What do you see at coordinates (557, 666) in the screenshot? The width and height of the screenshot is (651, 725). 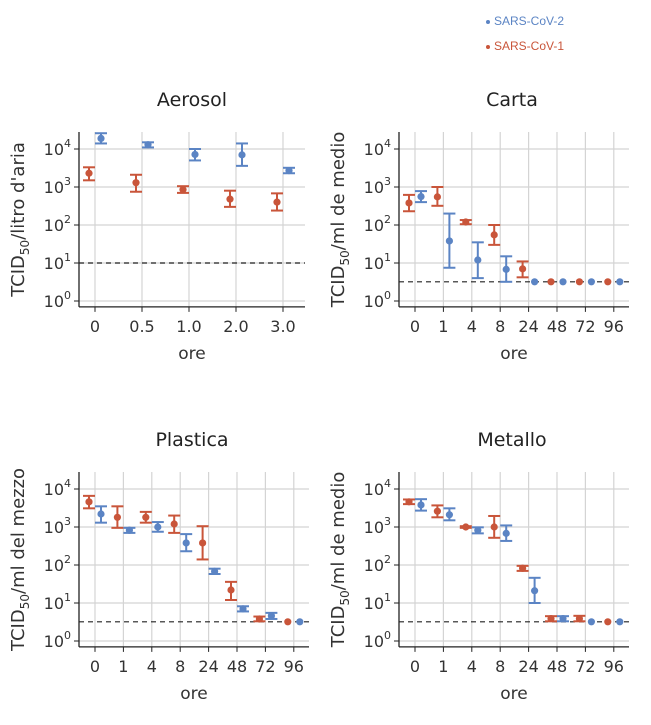 I see `x-tick-label: 48` at bounding box center [557, 666].